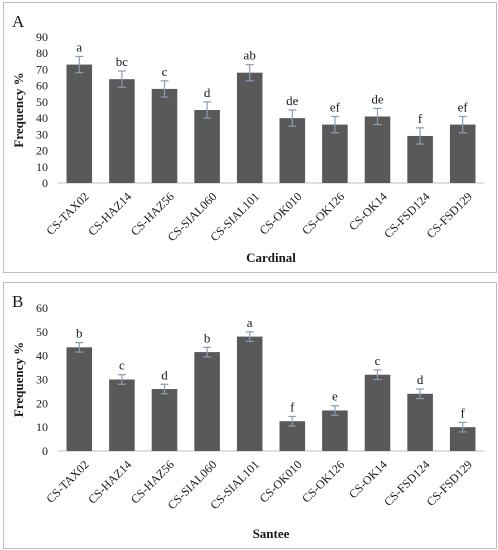 The image size is (498, 550). What do you see at coordinates (250, 55) in the screenshot?
I see `significance-letter: ab` at bounding box center [250, 55].